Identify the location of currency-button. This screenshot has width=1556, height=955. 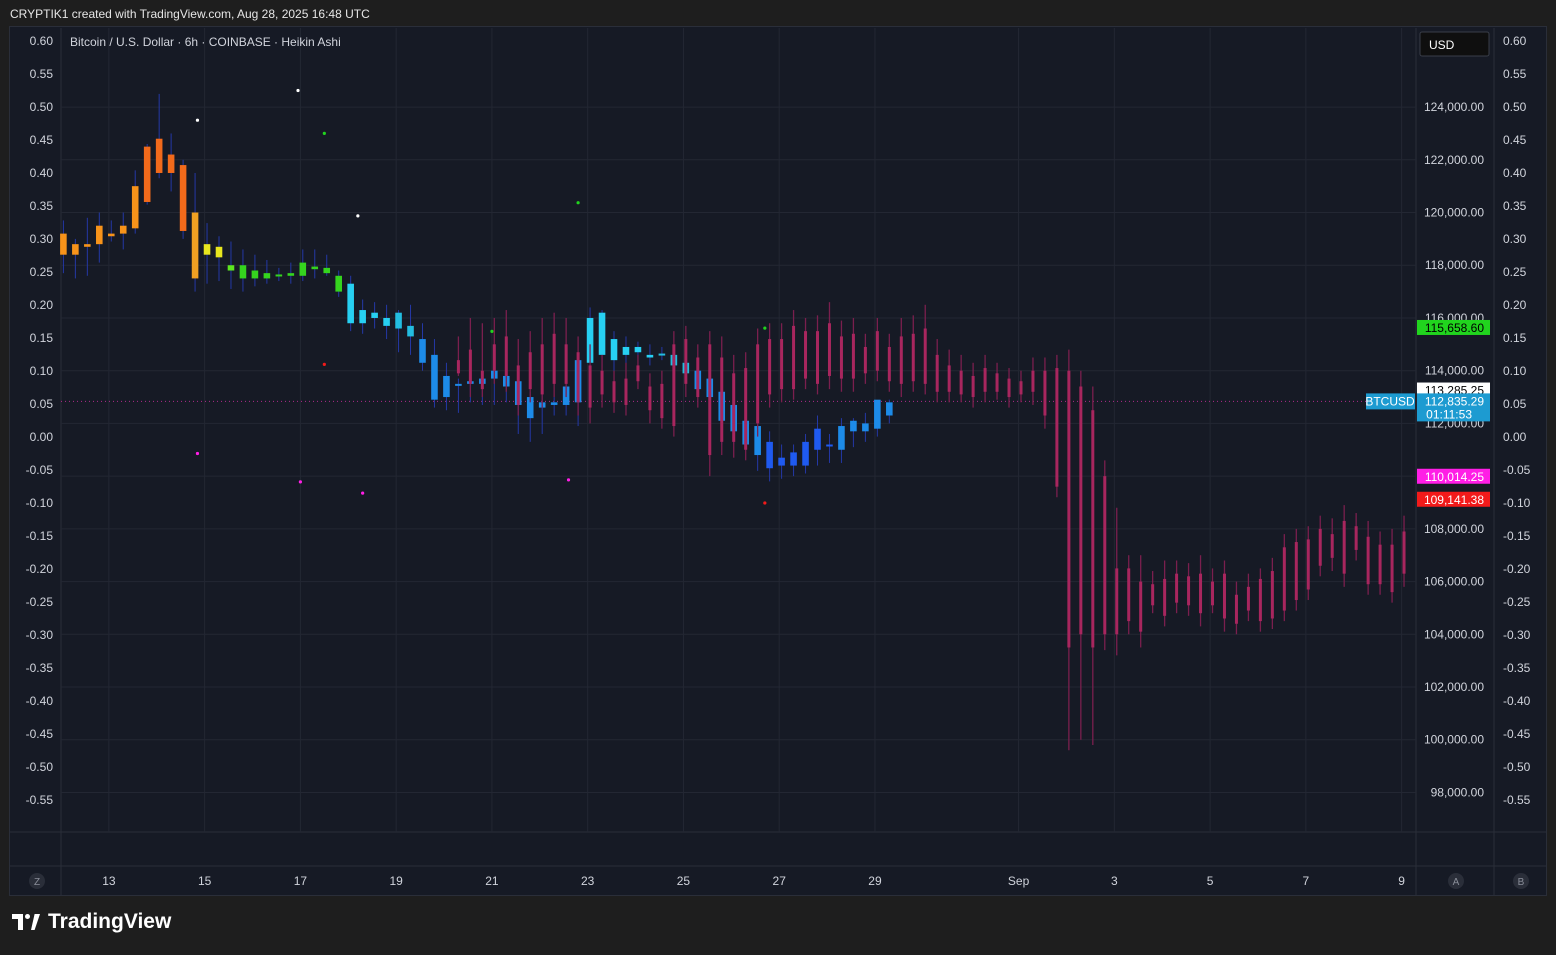
(1454, 44).